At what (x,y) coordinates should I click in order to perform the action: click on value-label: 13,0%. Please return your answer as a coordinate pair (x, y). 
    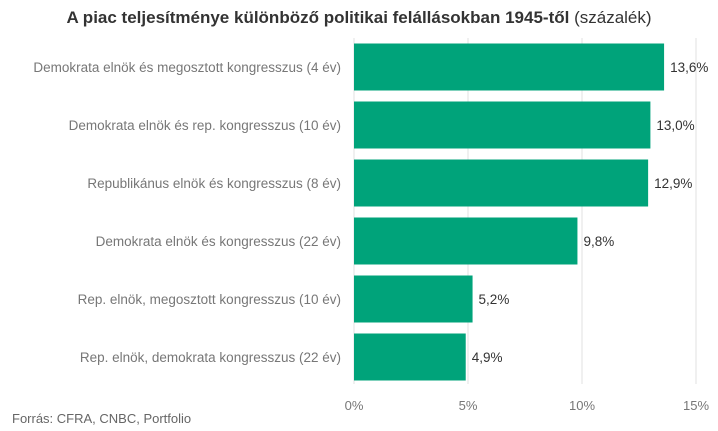
    Looking at the image, I should click on (675, 125).